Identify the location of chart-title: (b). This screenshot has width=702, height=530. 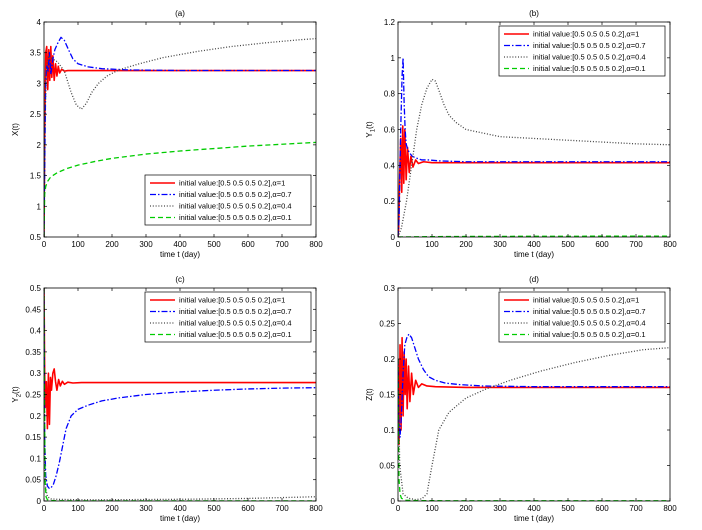
(534, 13).